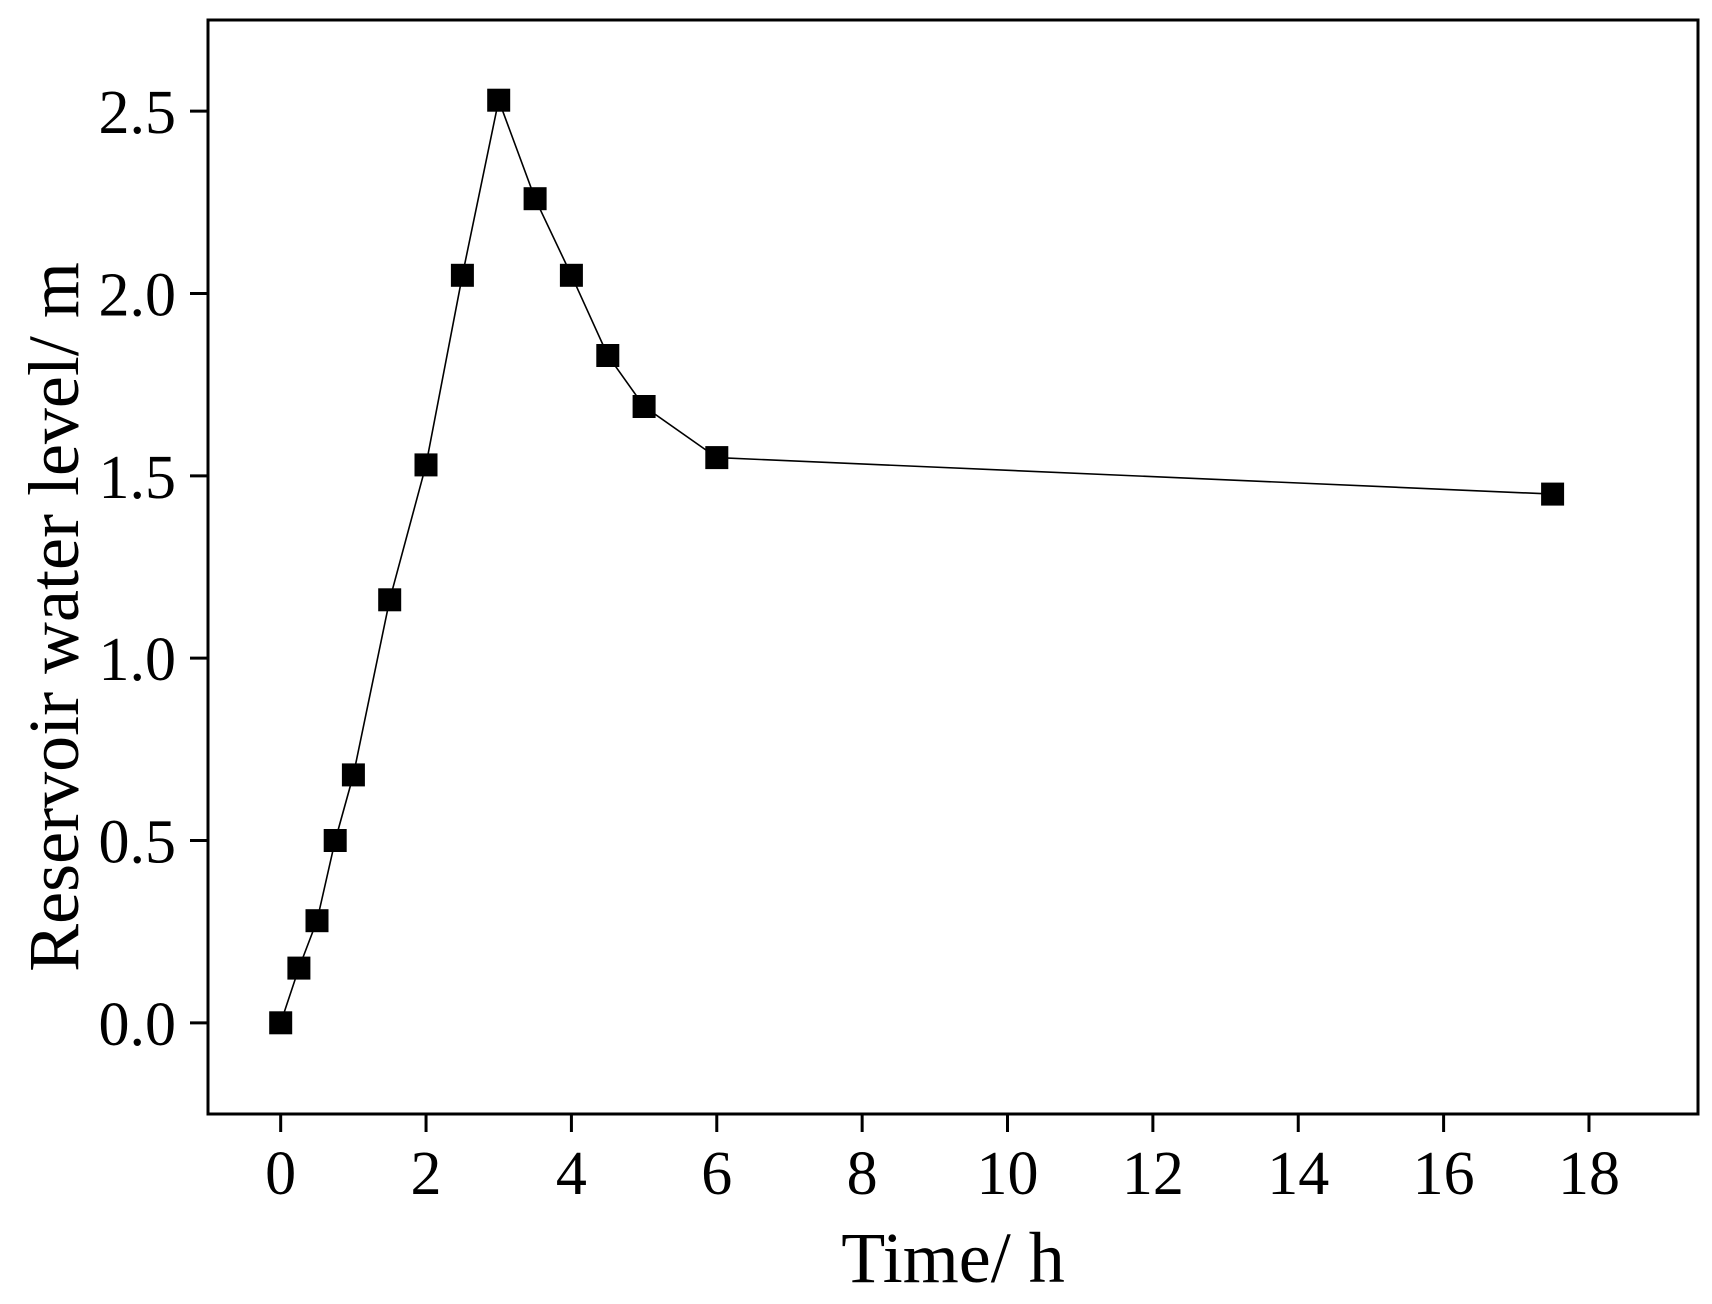 This screenshot has width=1712, height=1304. Describe the element at coordinates (952, 1258) in the screenshot. I see `x-axis-title: Time/ h` at that location.